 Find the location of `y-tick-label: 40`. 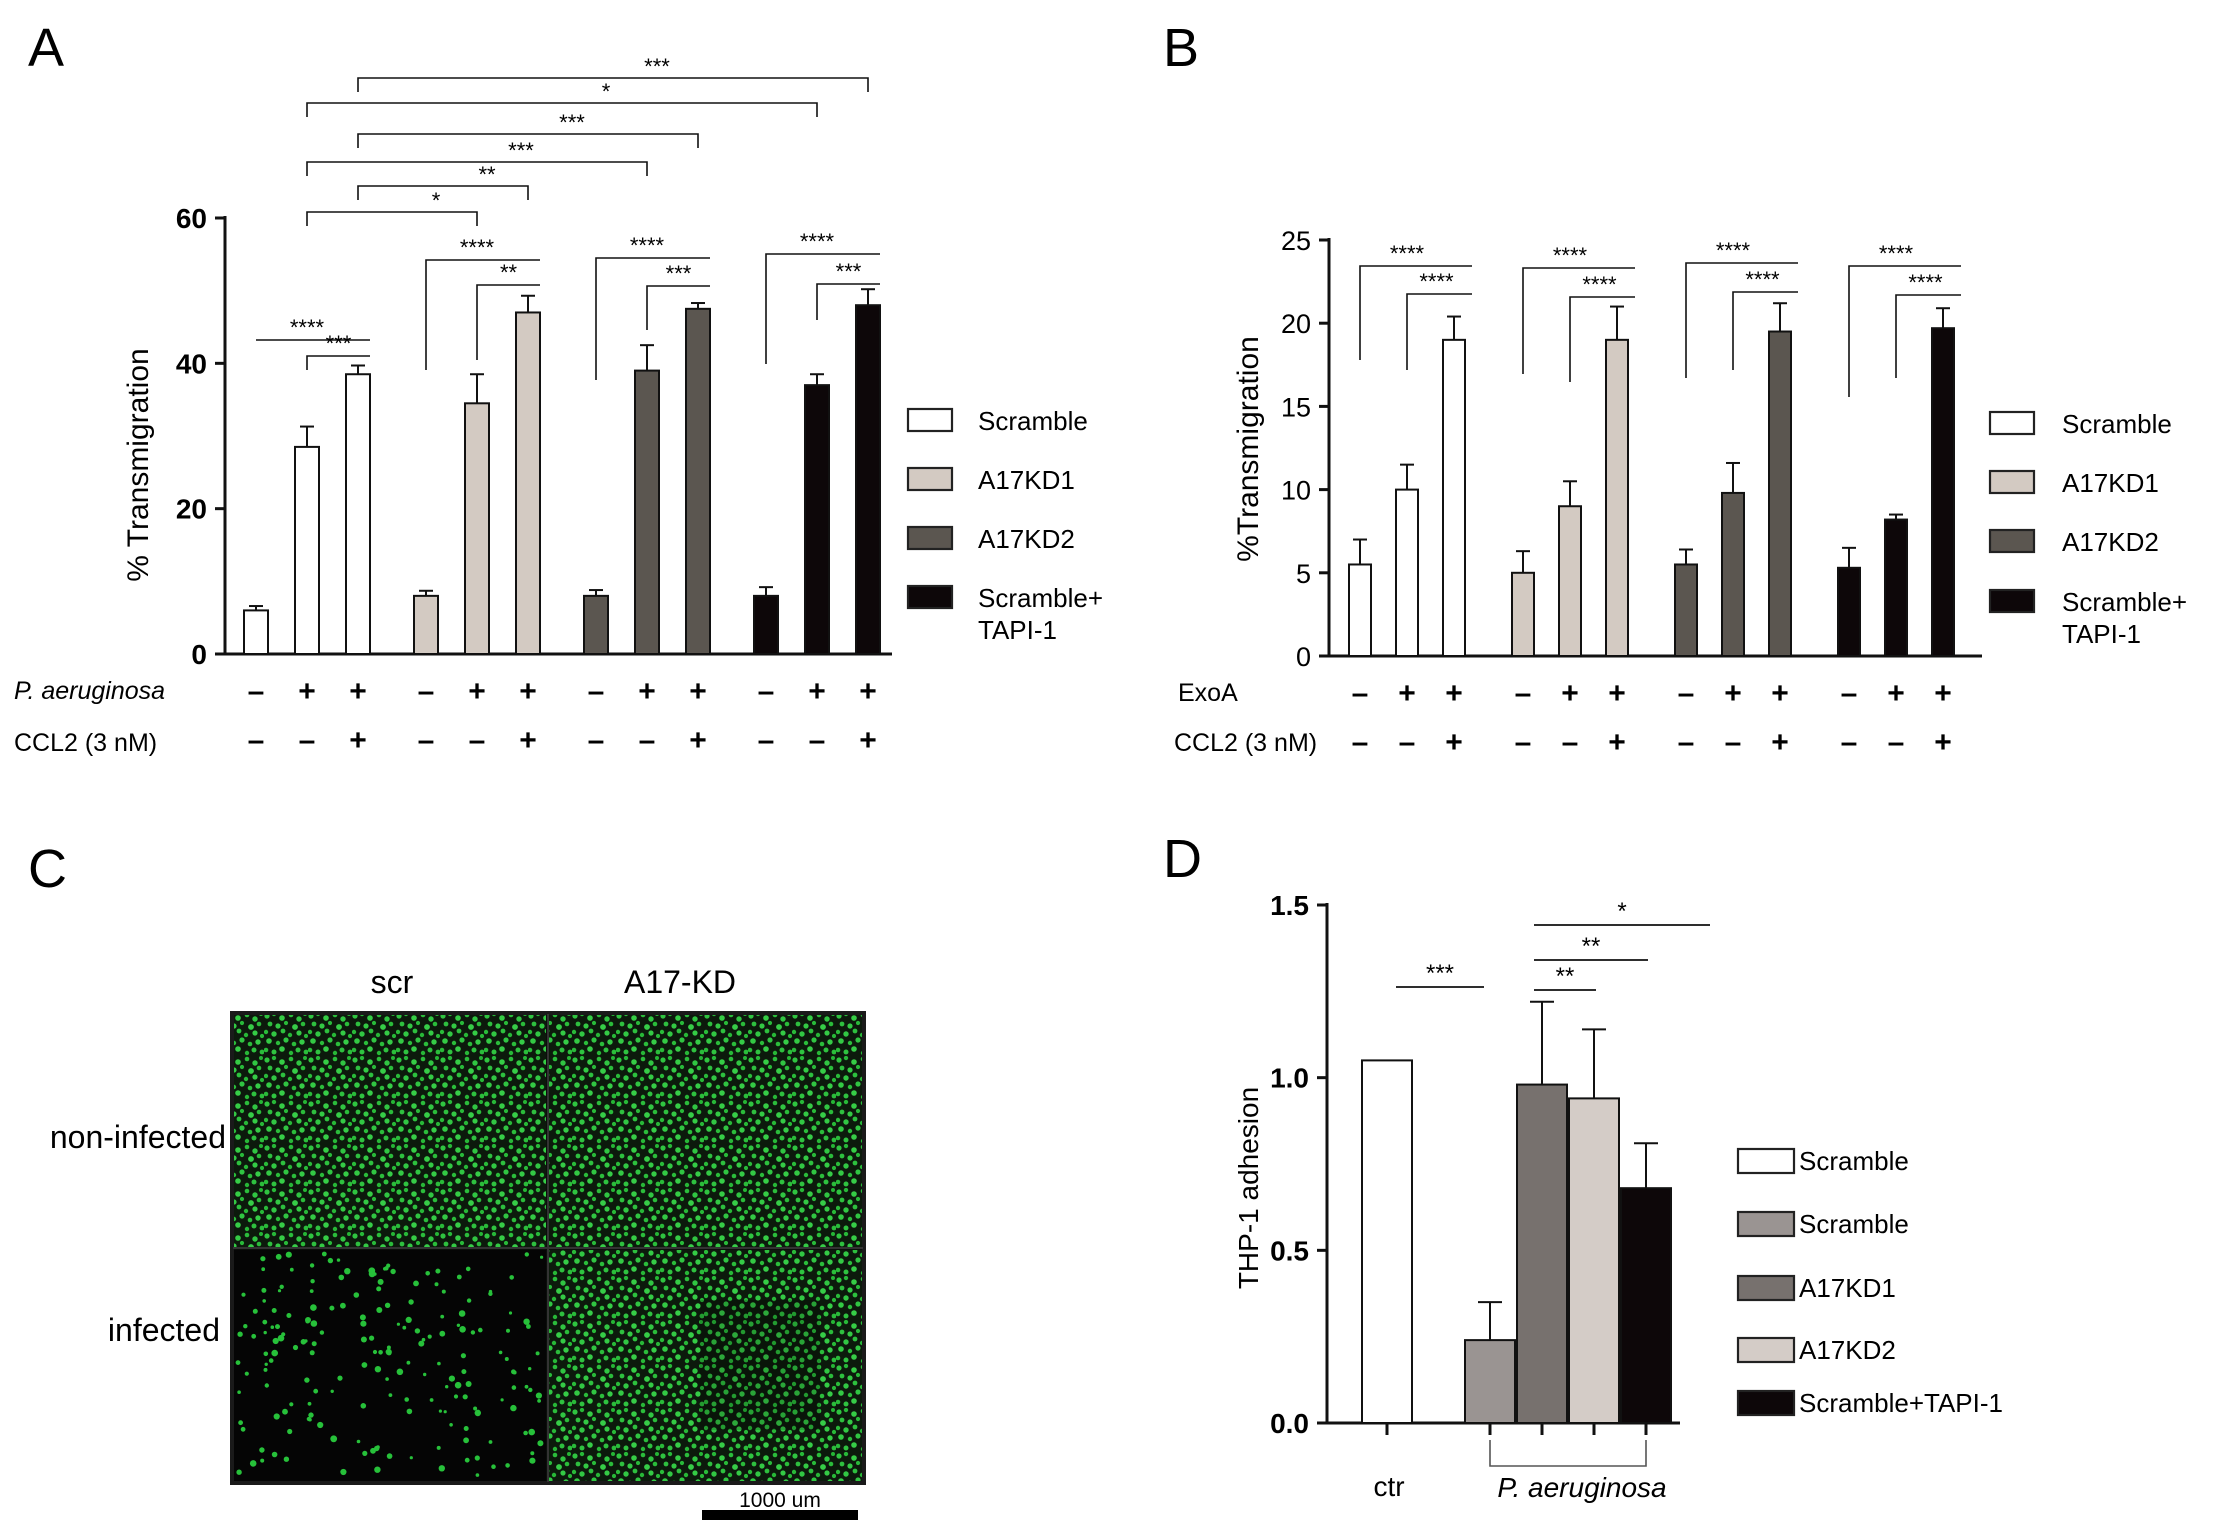

y-tick-label: 40 is located at coordinates (191, 363).